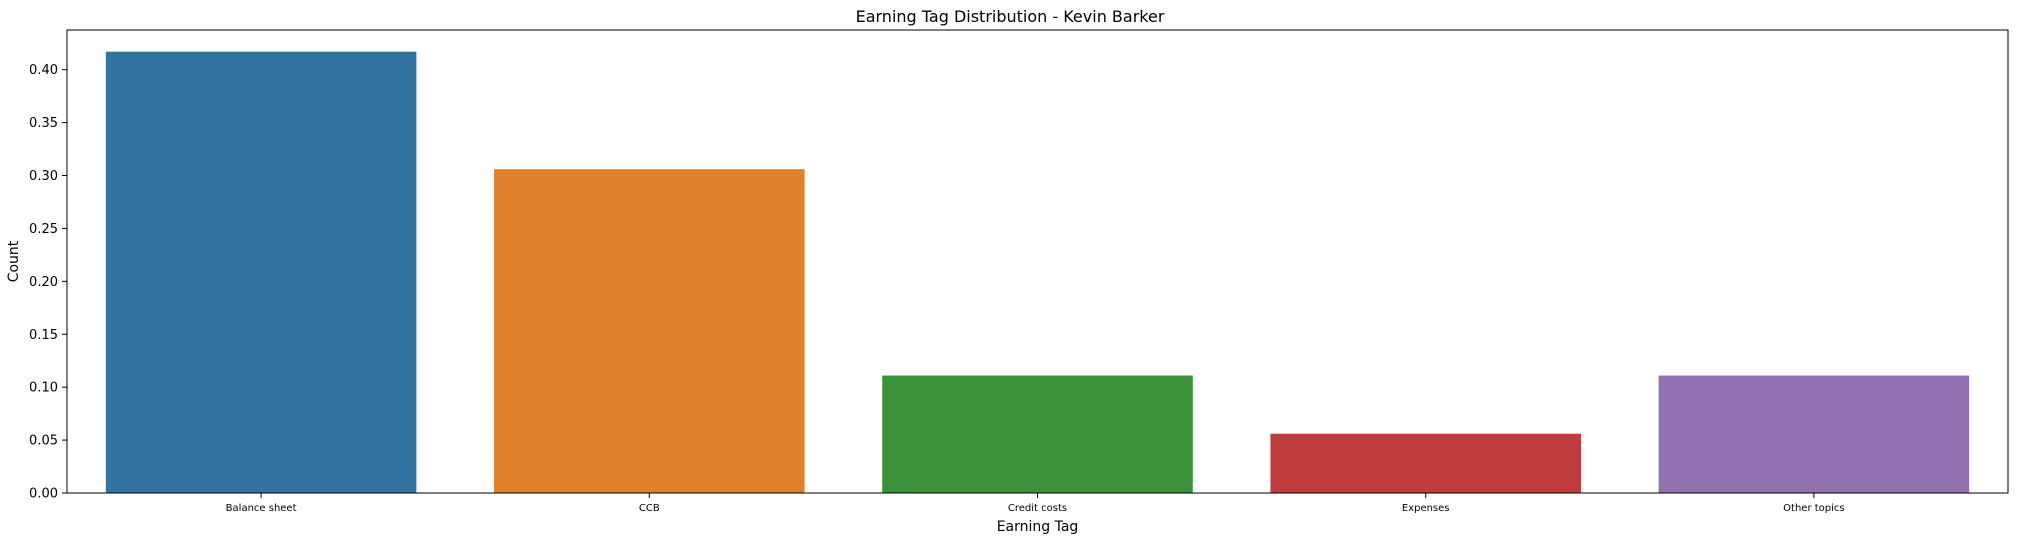 The width and height of the screenshot is (2021, 541). Describe the element at coordinates (43, 441) in the screenshot. I see `y-tick-label: 0.05` at that location.